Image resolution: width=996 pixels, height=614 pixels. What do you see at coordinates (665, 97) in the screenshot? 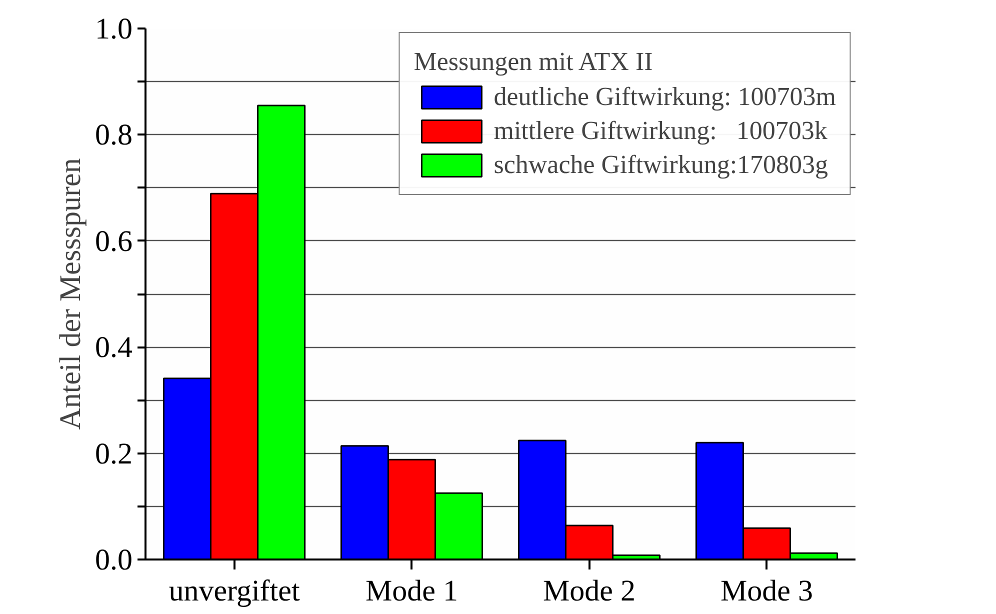
I see `legend-label: deutliche Giftwirkung: 100703m` at bounding box center [665, 97].